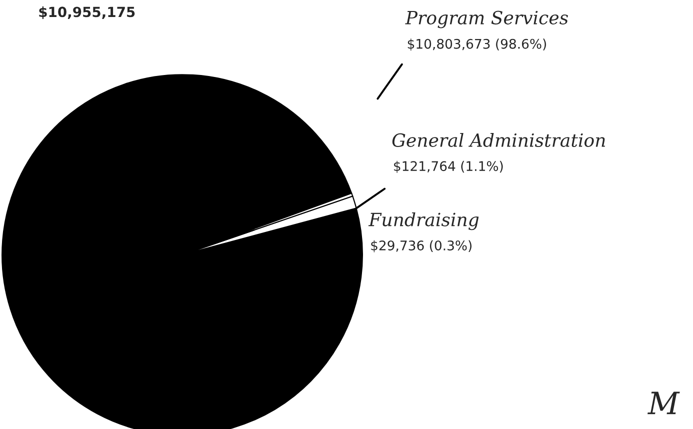 Image resolution: width=693 pixels, height=429 pixels. What do you see at coordinates (421, 246) in the screenshot?
I see `data-label: $29,736 (0.3%)` at bounding box center [421, 246].